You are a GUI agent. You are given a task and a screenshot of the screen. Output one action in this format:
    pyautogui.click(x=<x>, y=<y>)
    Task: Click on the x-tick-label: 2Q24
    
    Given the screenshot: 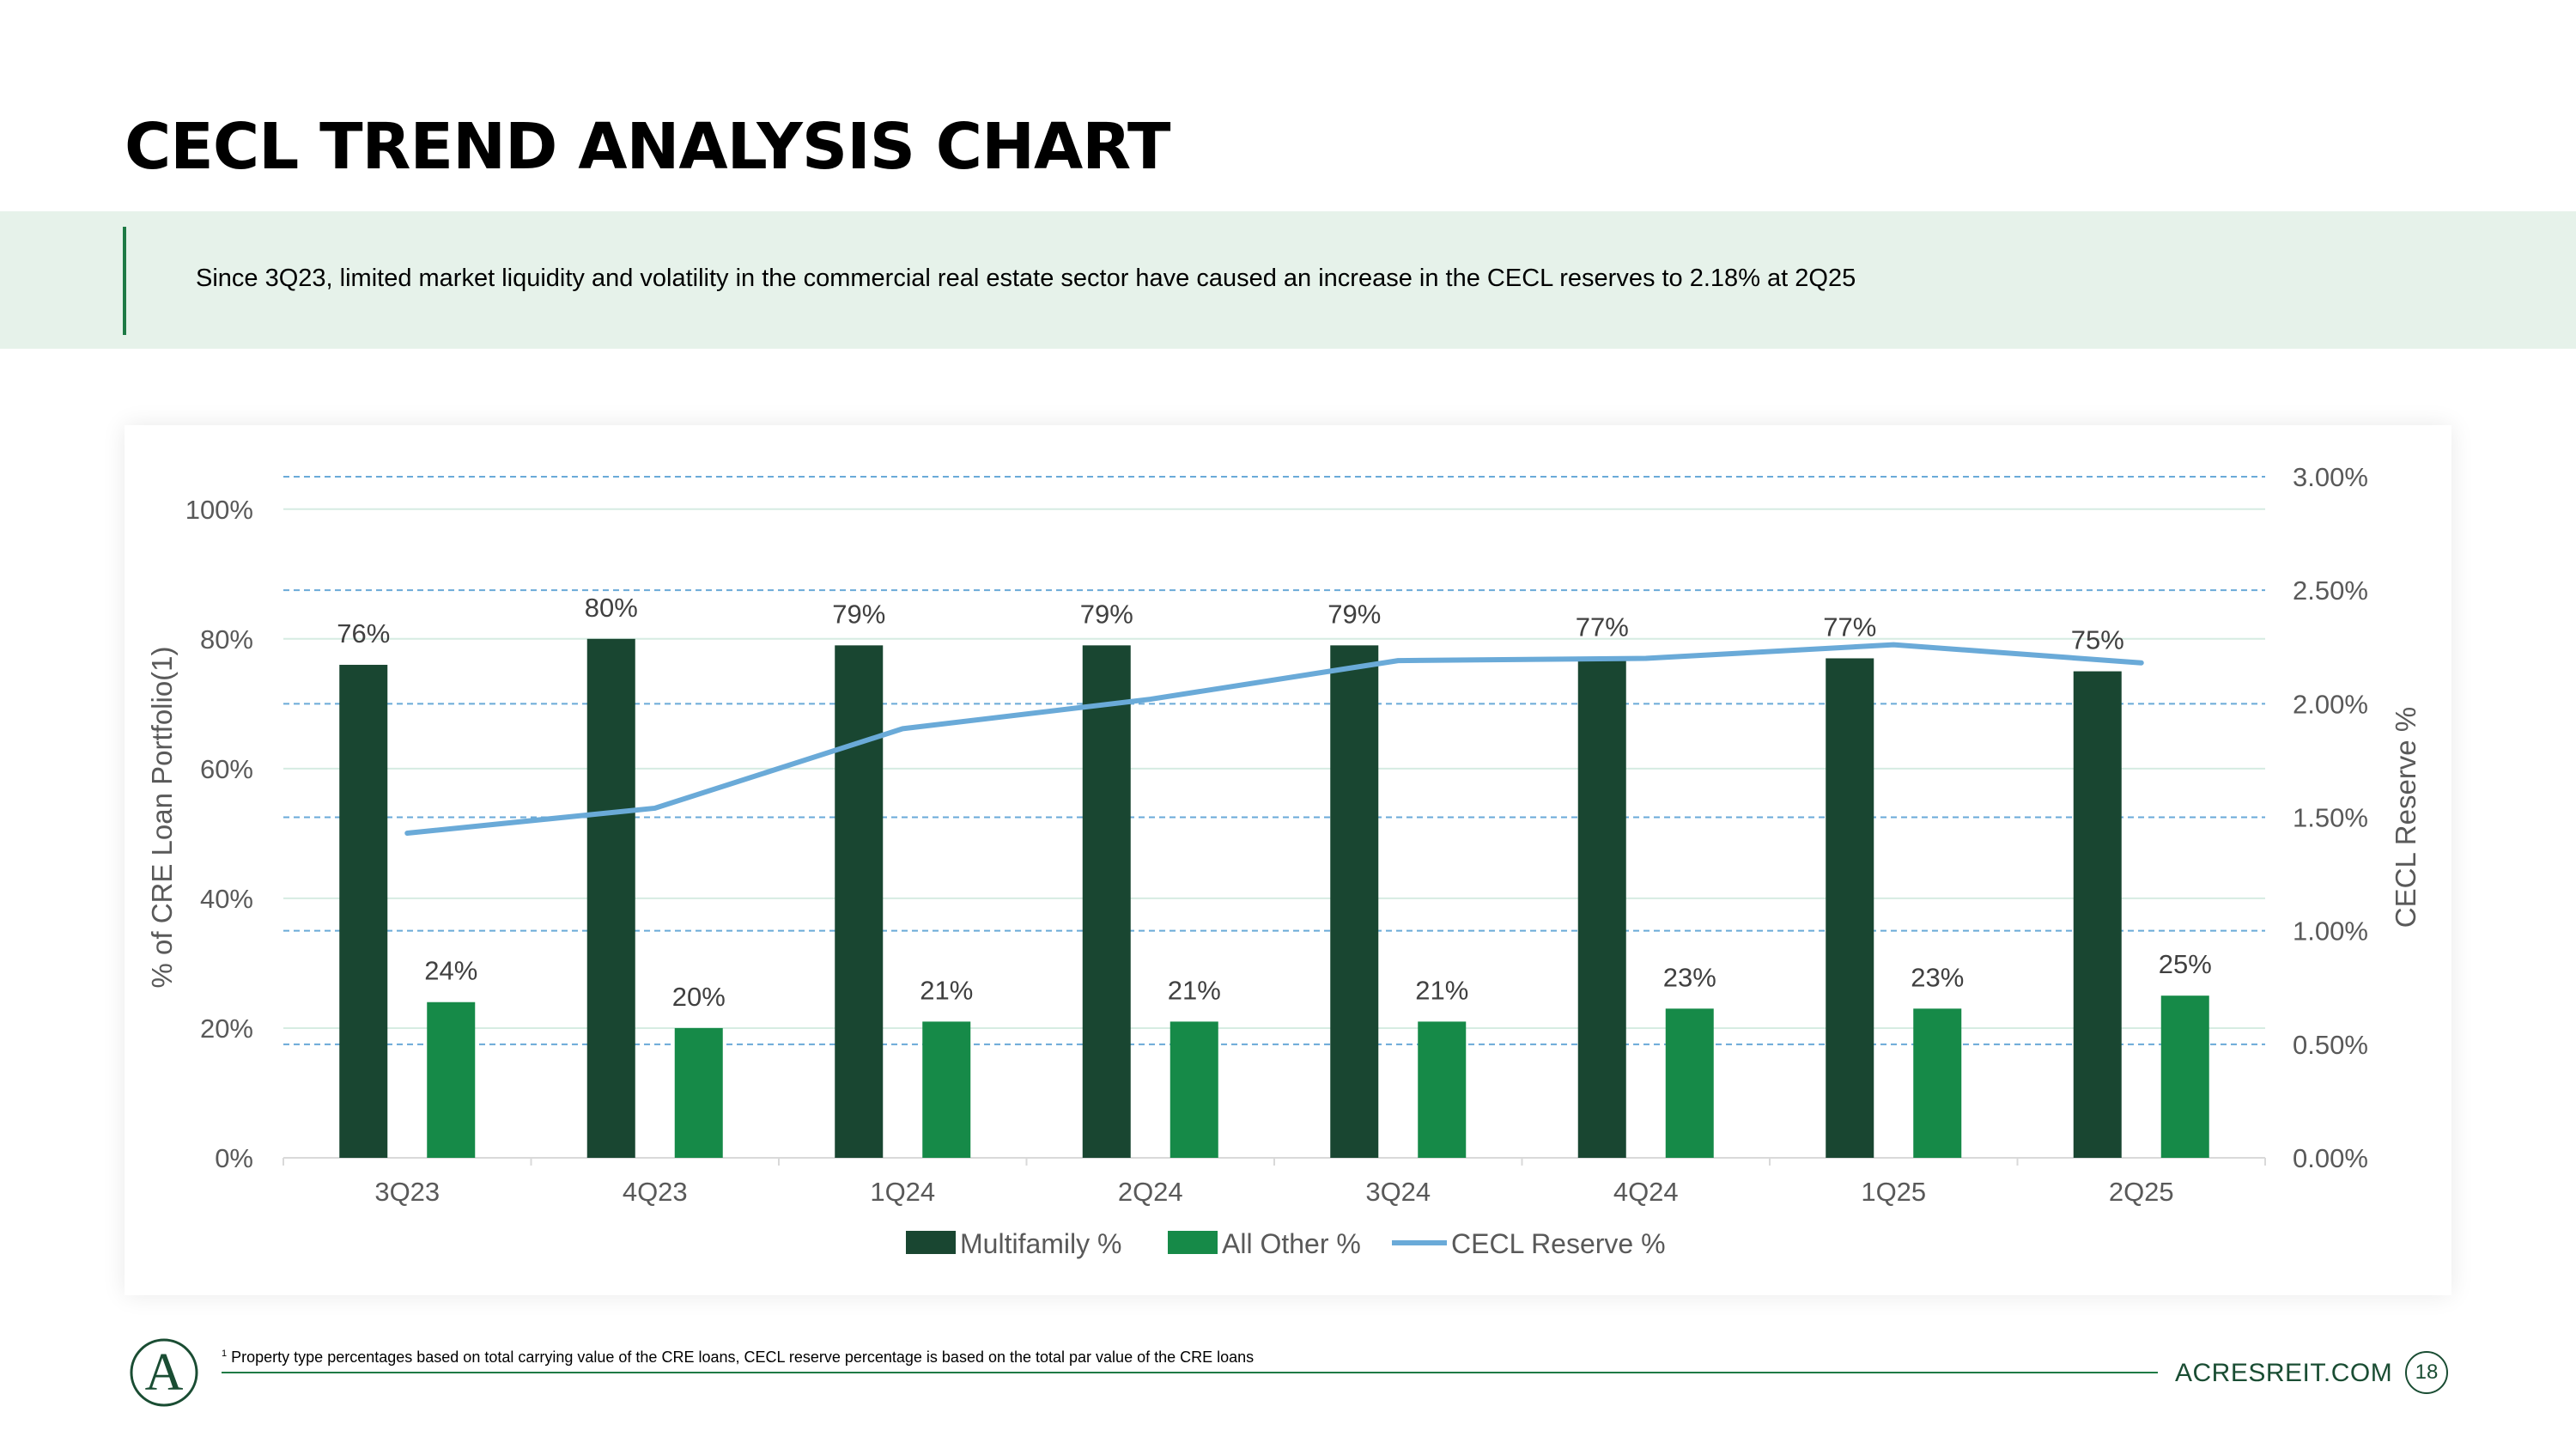 What is the action you would take?
    pyautogui.click(x=1151, y=1192)
    